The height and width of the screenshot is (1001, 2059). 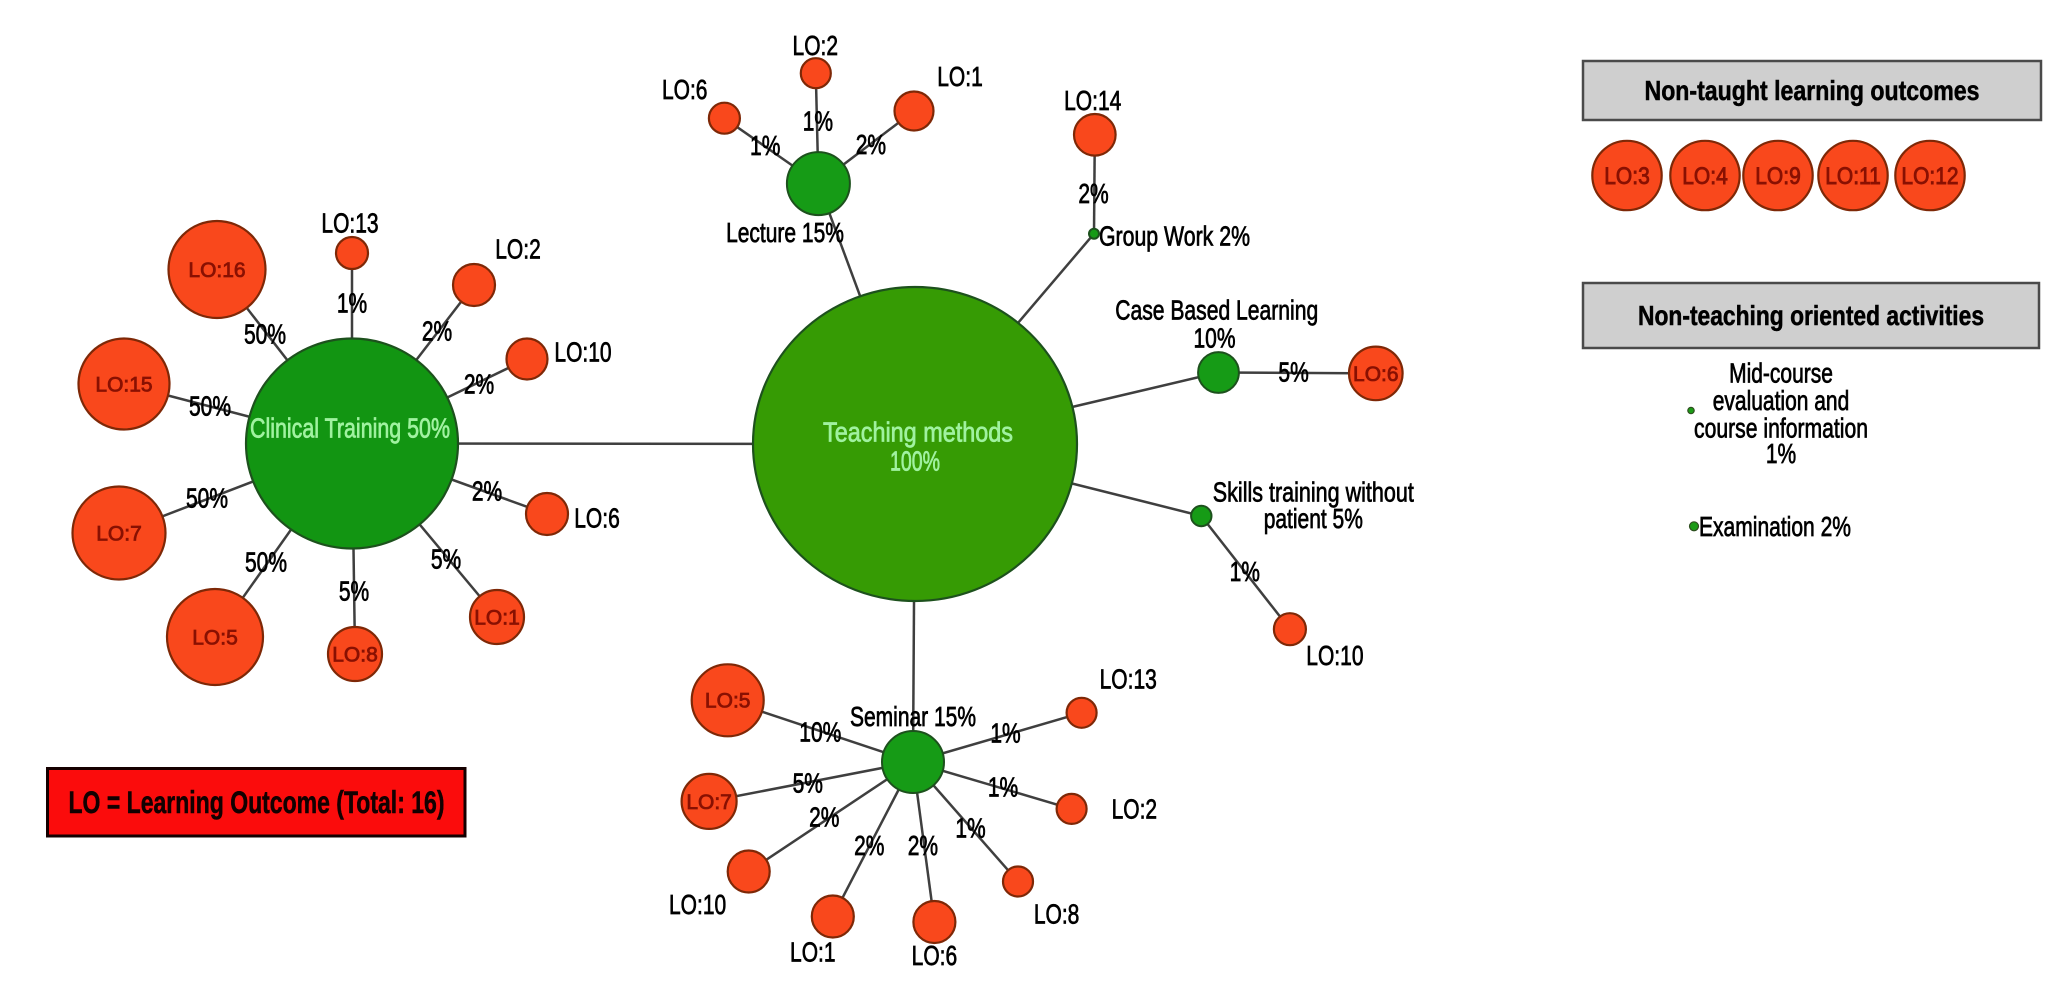 What do you see at coordinates (1775, 527) in the screenshot?
I see `svg-text: Examination 2%` at bounding box center [1775, 527].